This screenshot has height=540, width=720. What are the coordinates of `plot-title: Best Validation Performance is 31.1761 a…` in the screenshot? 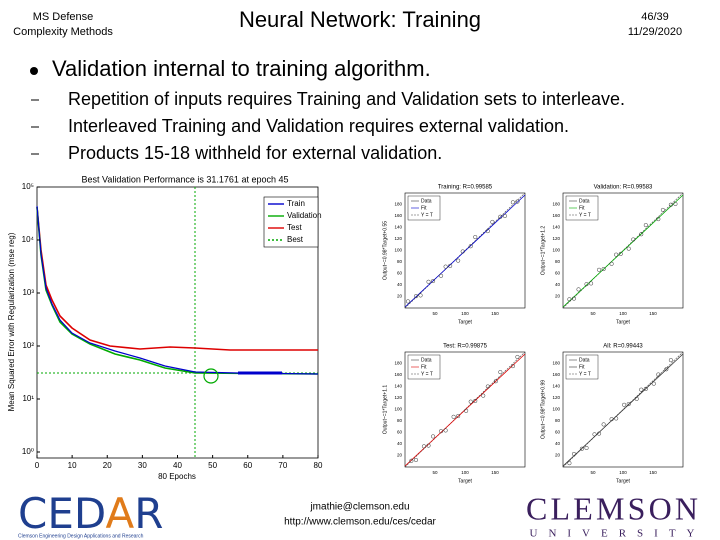 It's located at (185, 179).